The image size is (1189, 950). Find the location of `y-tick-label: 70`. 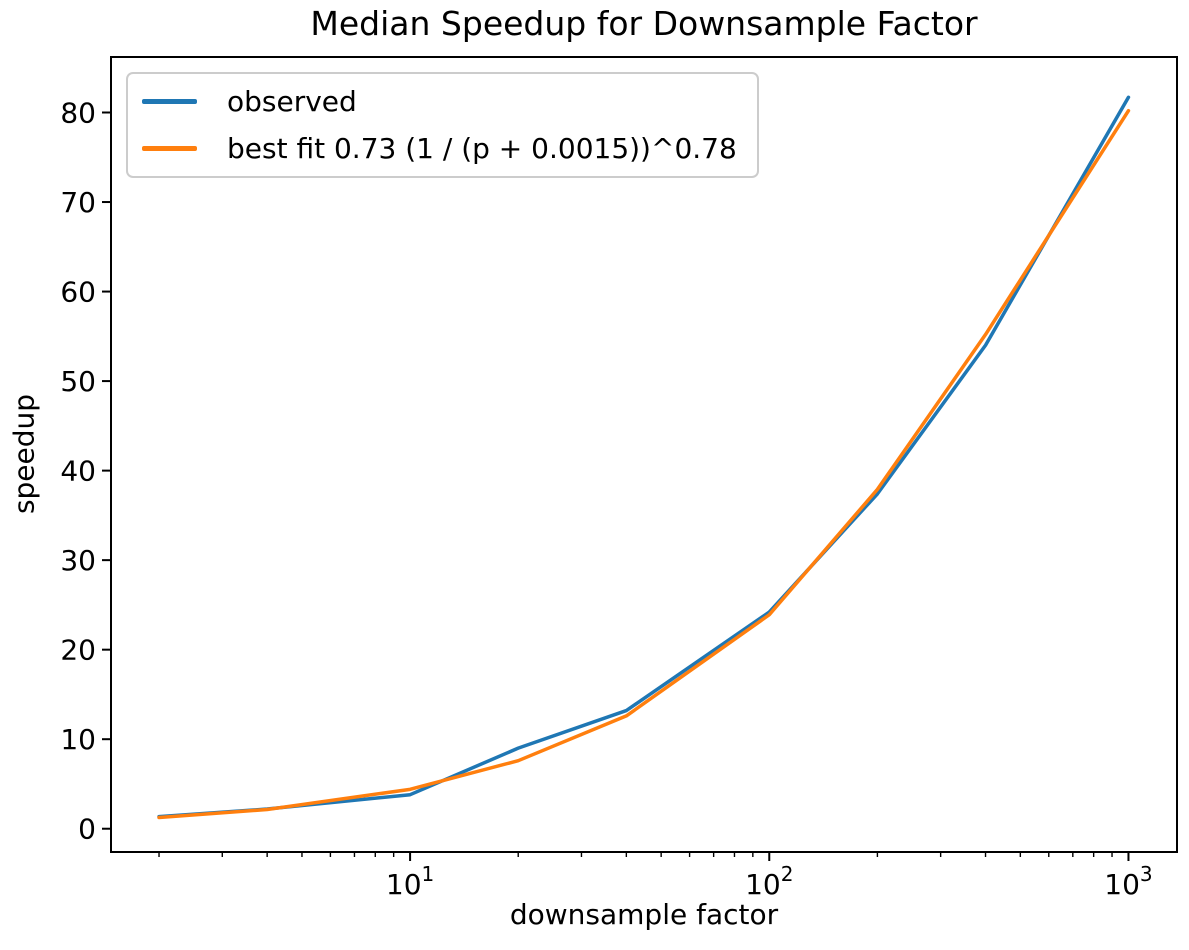

y-tick-label: 70 is located at coordinates (78, 202).